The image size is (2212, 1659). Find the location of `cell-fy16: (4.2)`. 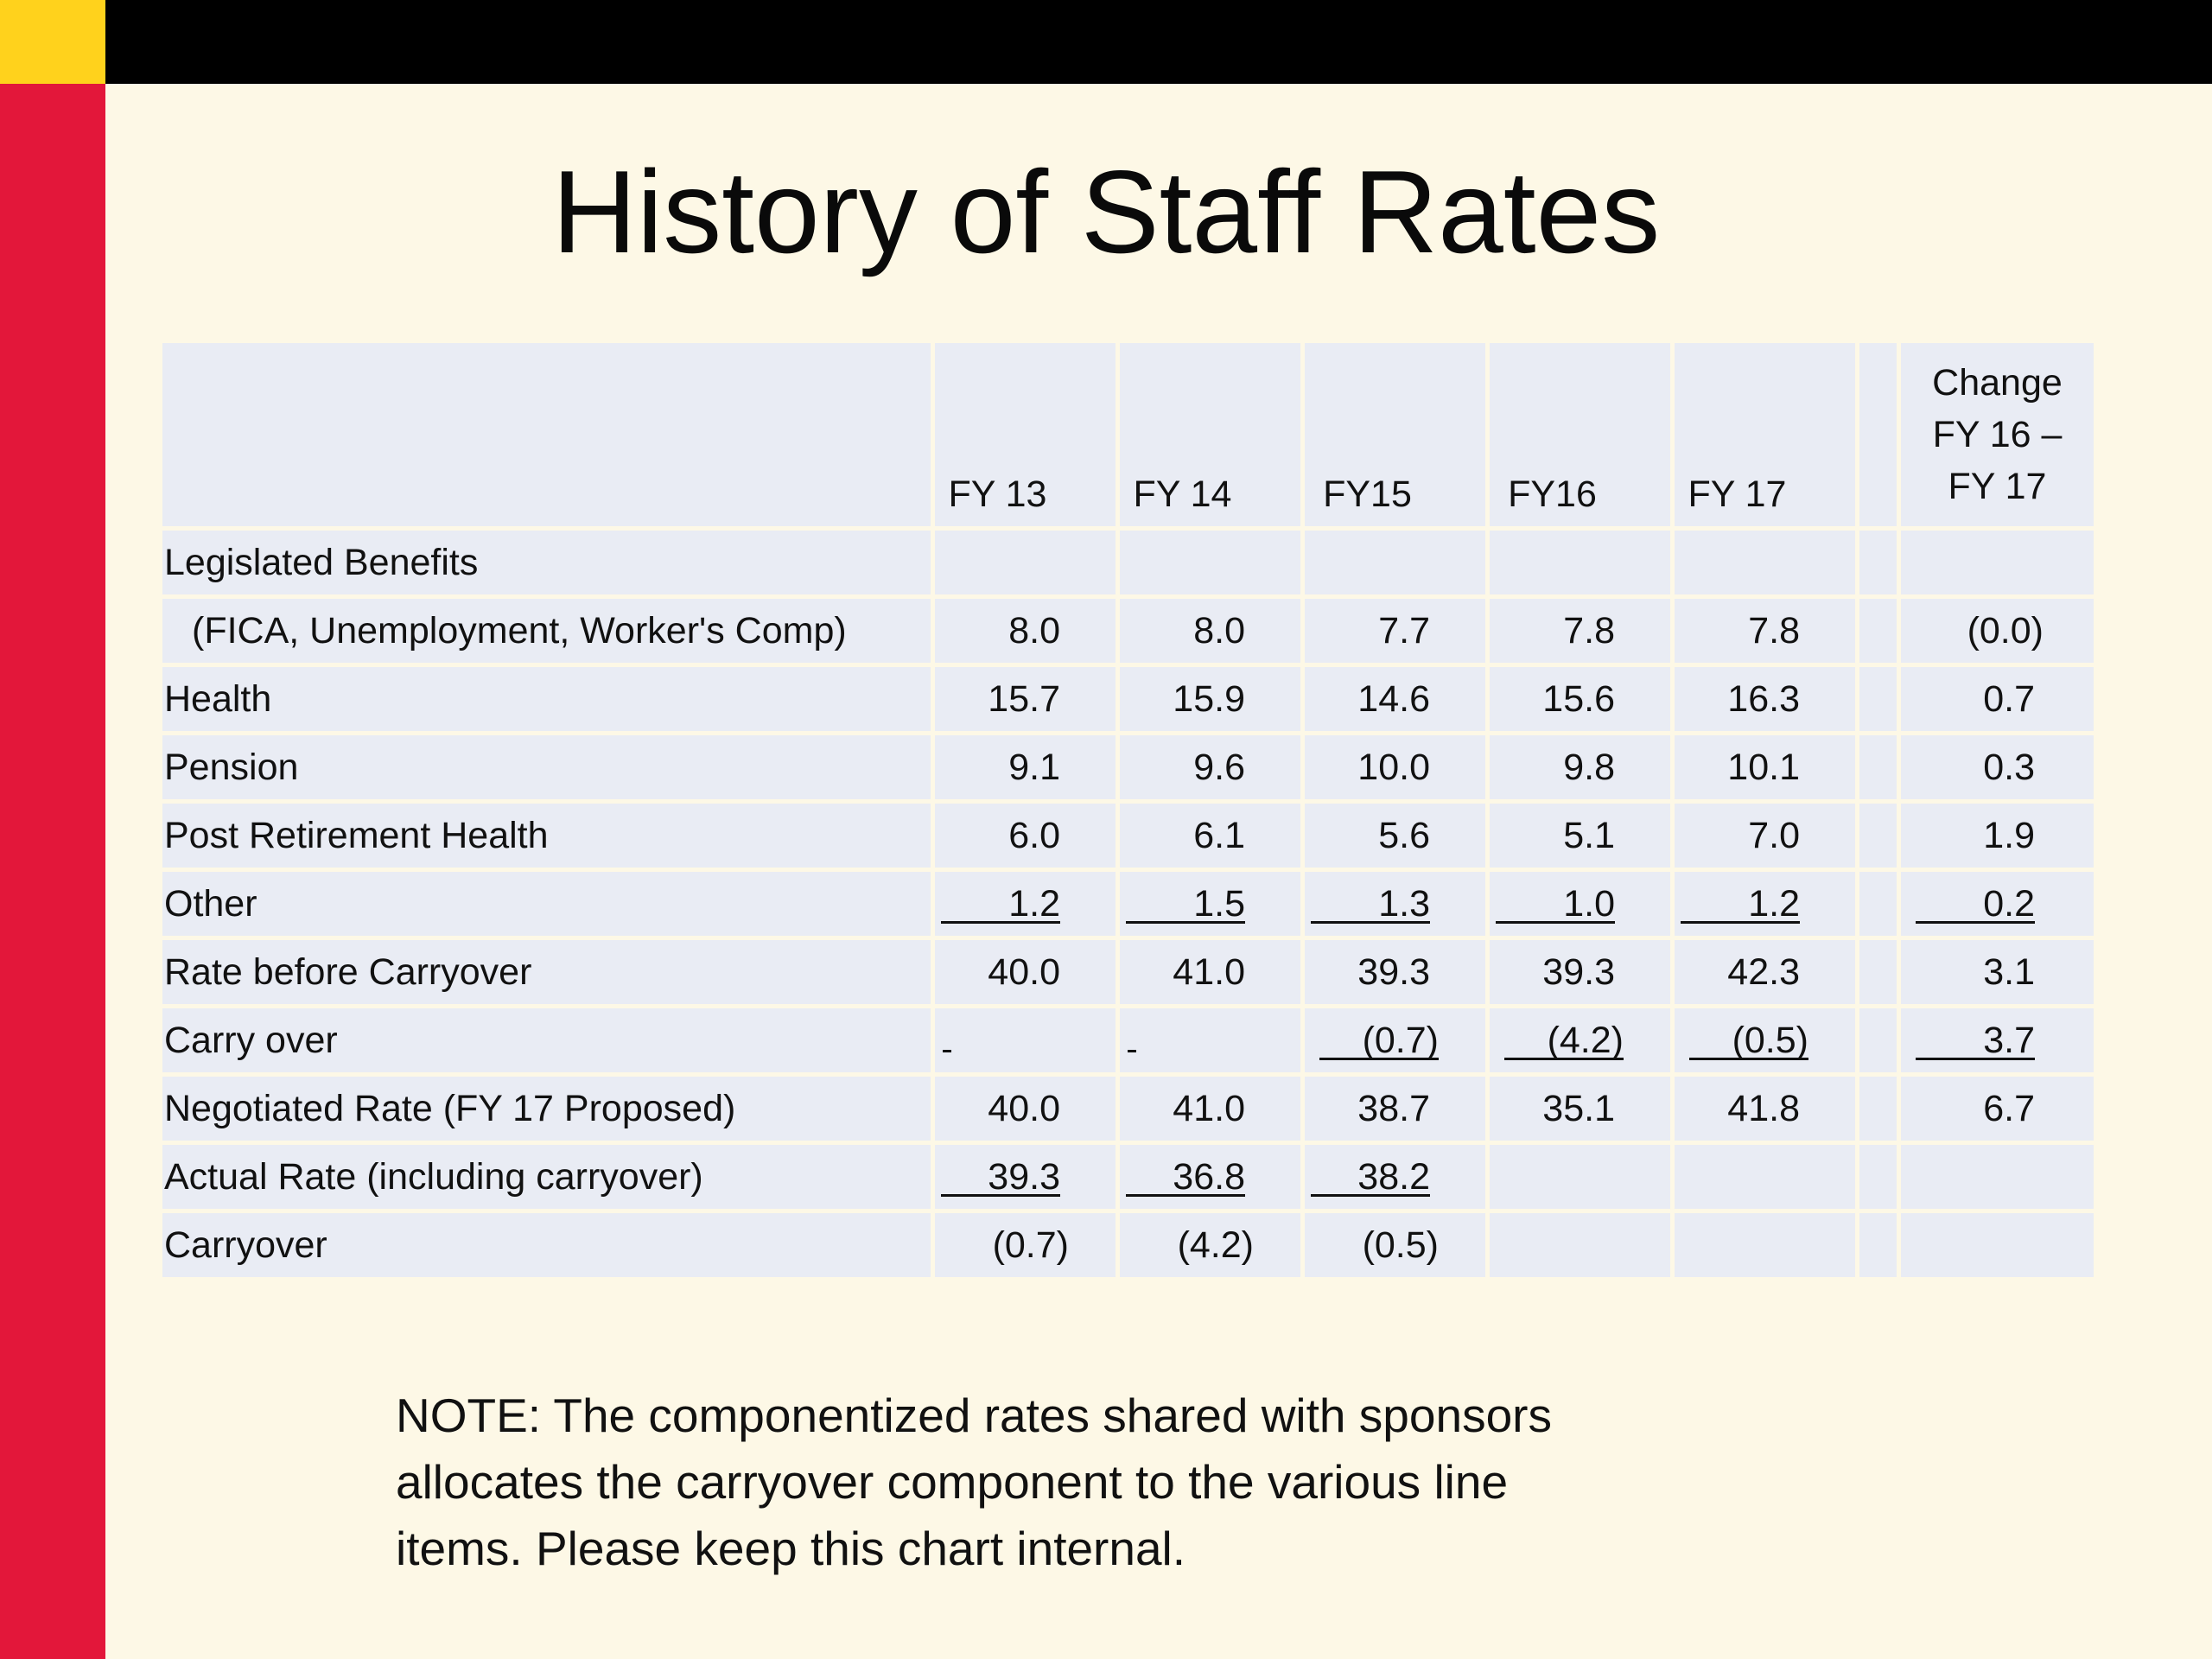

cell-fy16: (4.2) is located at coordinates (1564, 1040).